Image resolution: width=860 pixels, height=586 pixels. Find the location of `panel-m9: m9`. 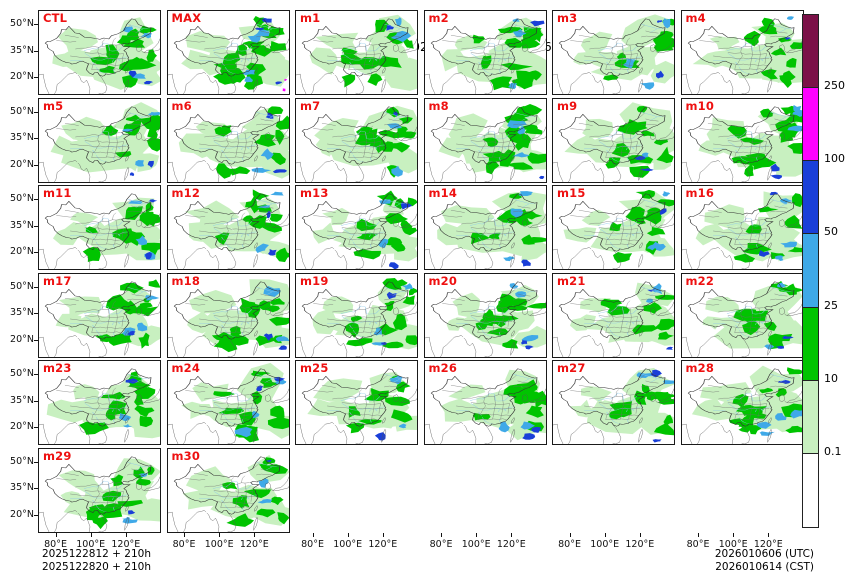

panel-m9: m9 is located at coordinates (613, 140).